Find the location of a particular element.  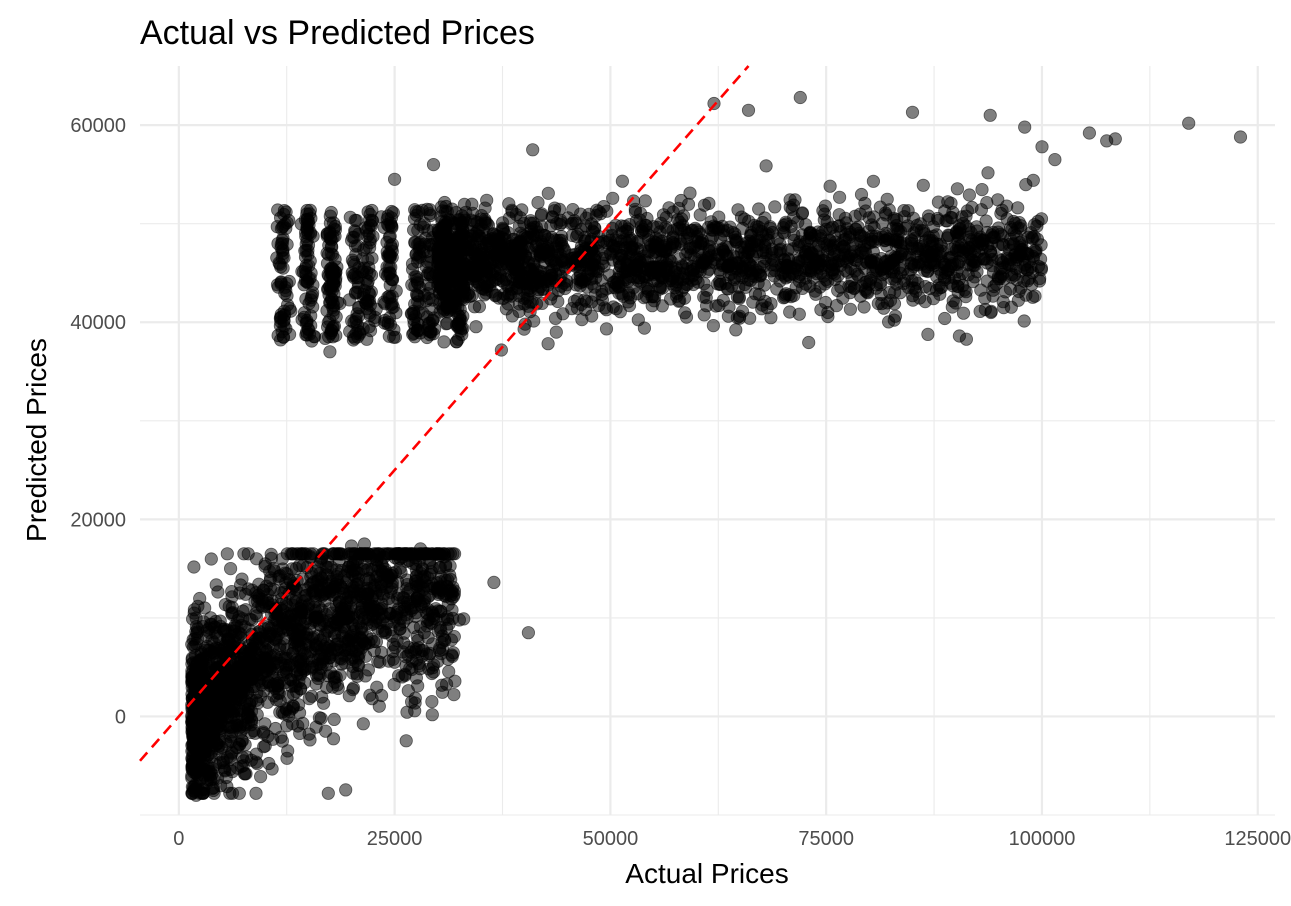

x-tick-label: 25000 is located at coordinates (395, 839).